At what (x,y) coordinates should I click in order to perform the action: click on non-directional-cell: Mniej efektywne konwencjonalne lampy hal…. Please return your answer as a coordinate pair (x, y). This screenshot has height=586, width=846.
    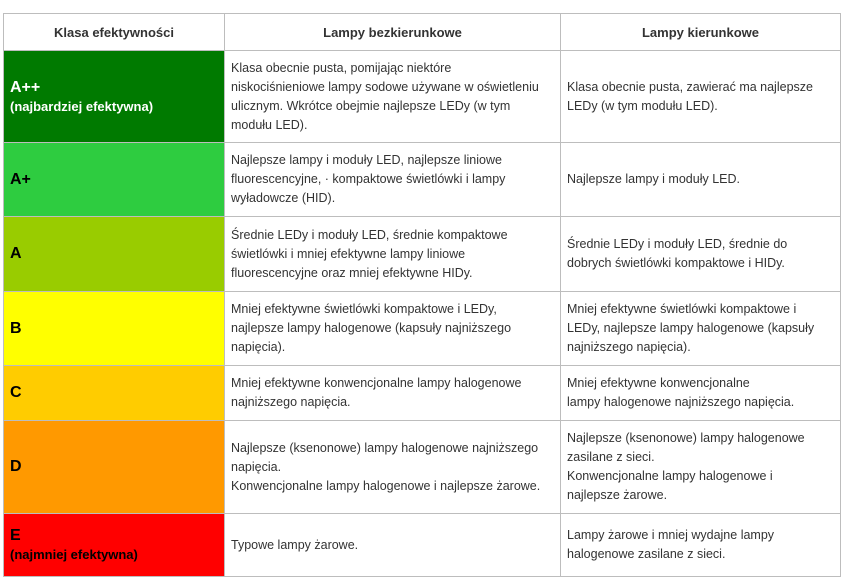
    Looking at the image, I should click on (392, 393).